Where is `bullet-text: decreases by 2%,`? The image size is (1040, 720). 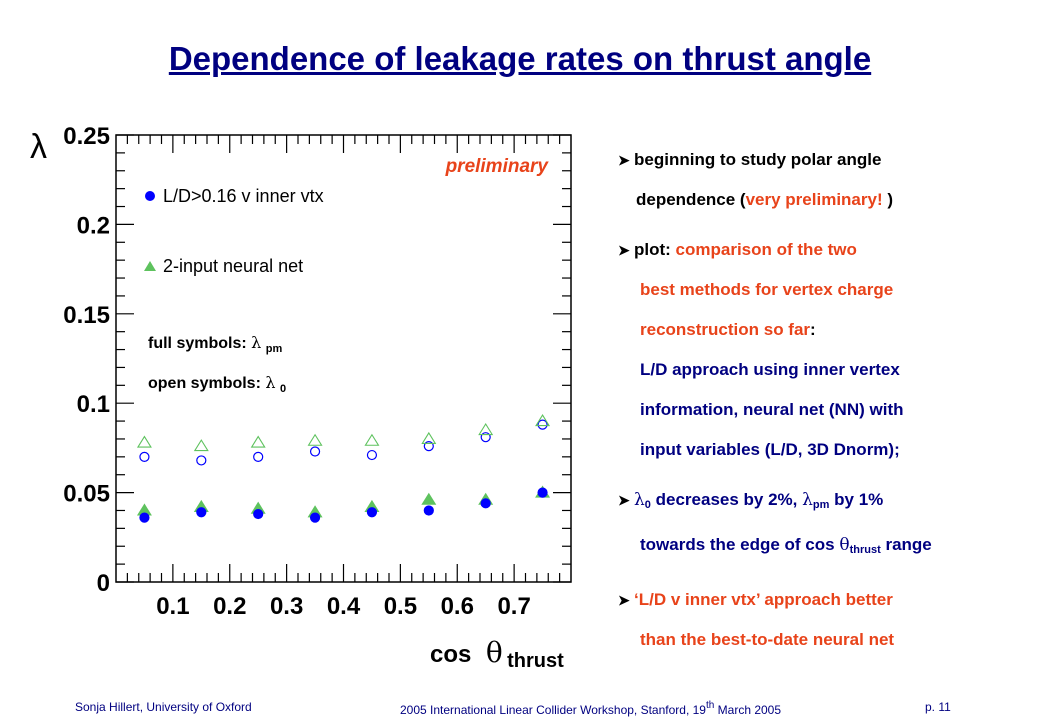 bullet-text: decreases by 2%, is located at coordinates (726, 499).